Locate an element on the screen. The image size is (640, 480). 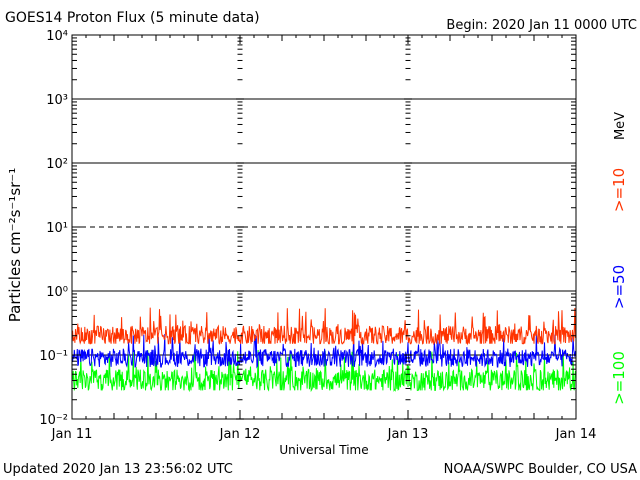
legend-label: >=50 is located at coordinates (619, 287).